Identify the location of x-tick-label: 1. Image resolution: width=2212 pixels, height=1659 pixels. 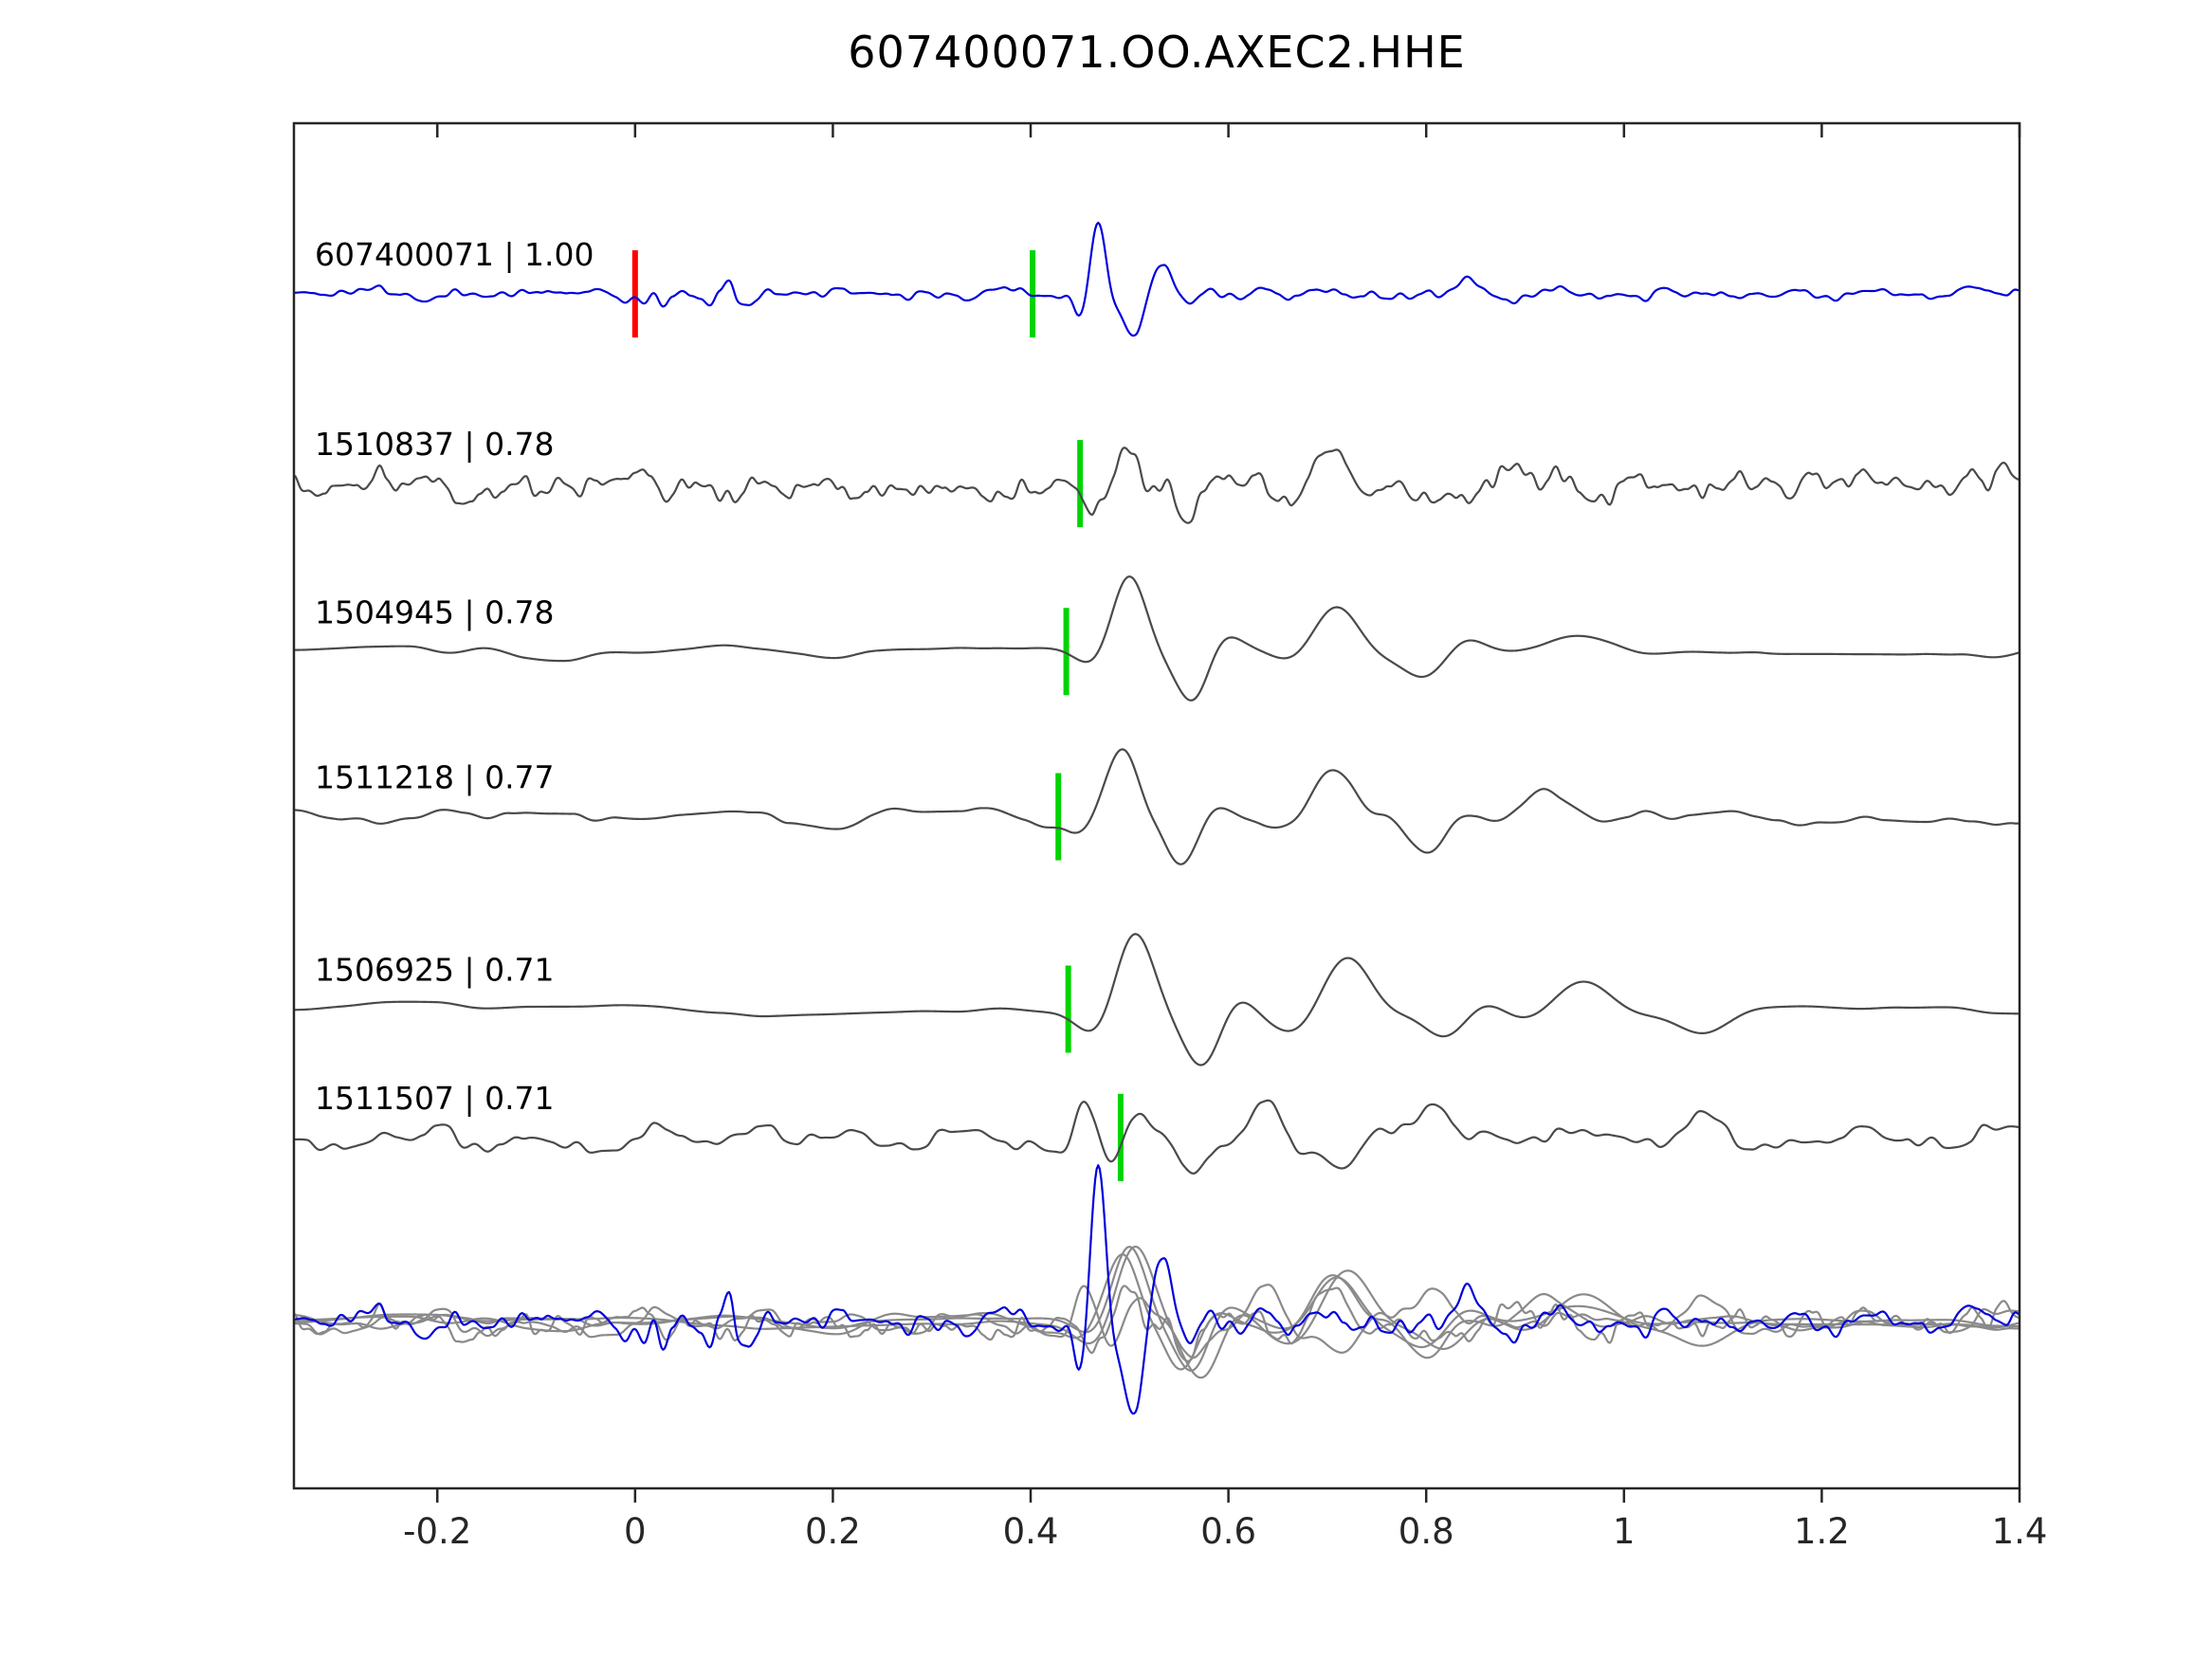
(1624, 1531).